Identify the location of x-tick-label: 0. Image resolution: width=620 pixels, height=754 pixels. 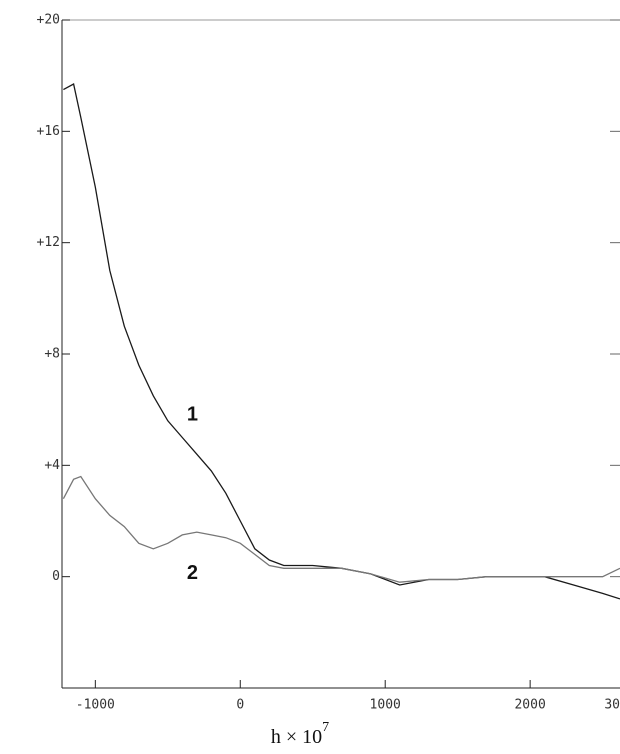
(240, 705).